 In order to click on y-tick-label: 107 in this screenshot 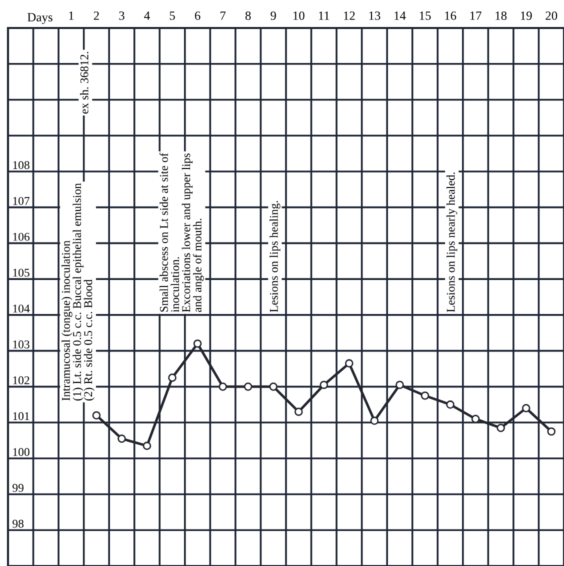, I will do `click(21, 200)`.